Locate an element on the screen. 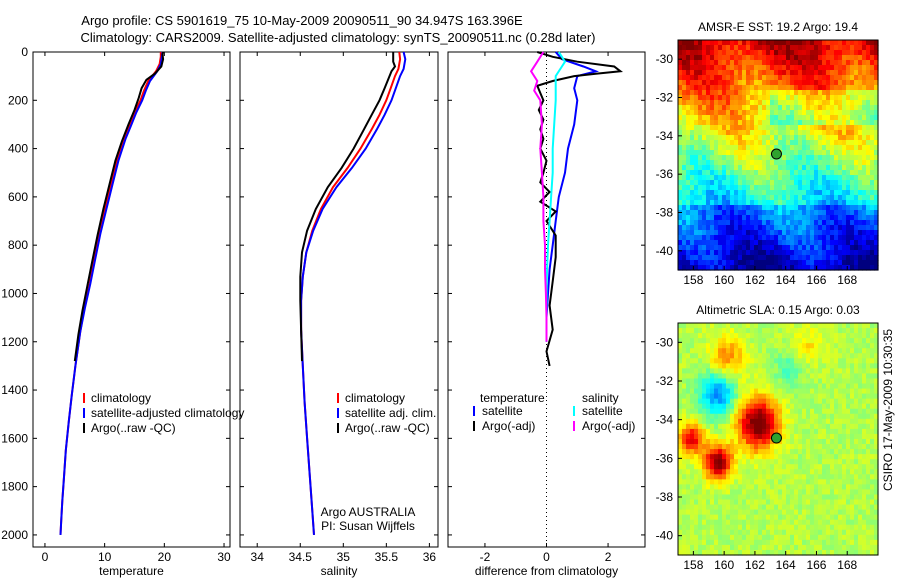  x-tick-label: 36 is located at coordinates (430, 557).